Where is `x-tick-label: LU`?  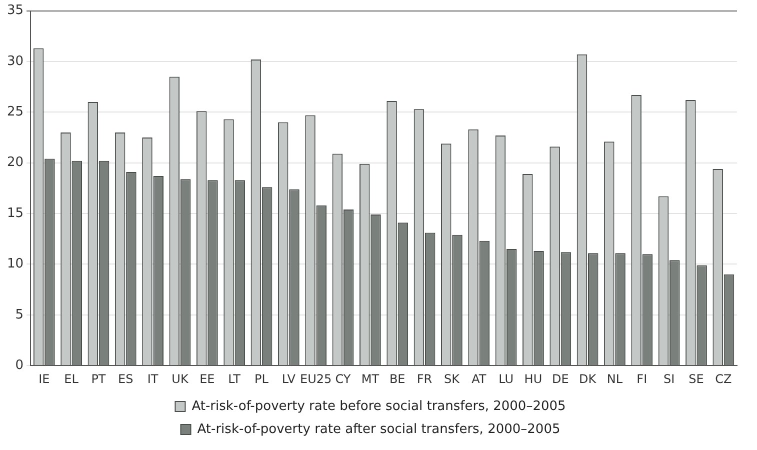 x-tick-label: LU is located at coordinates (506, 379).